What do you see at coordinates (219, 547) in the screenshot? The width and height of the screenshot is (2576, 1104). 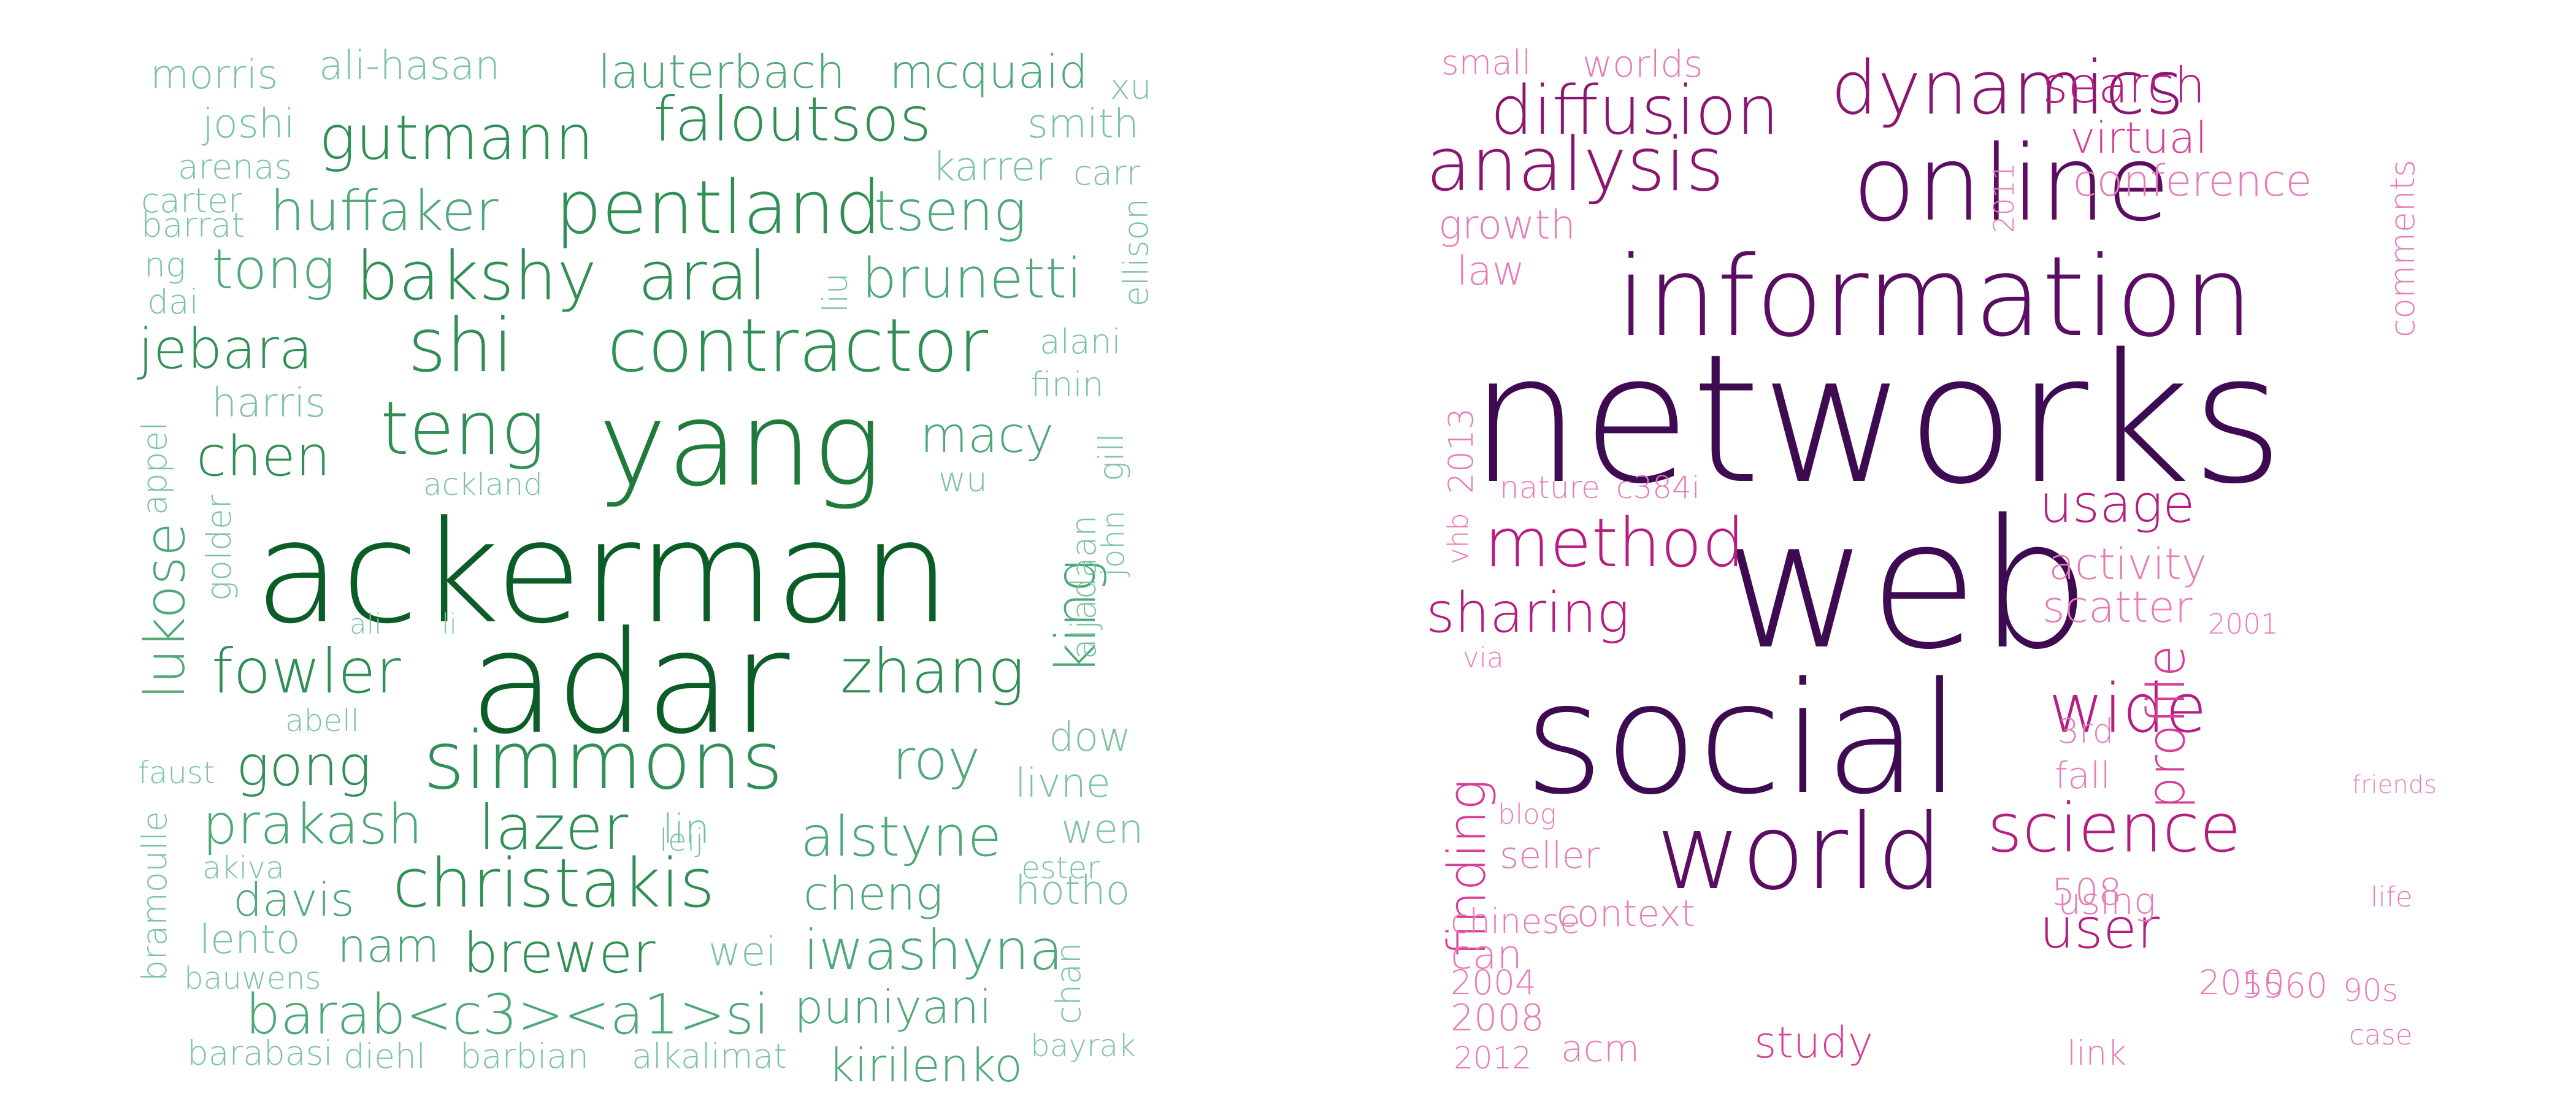 I see `author-word-golder: golder` at bounding box center [219, 547].